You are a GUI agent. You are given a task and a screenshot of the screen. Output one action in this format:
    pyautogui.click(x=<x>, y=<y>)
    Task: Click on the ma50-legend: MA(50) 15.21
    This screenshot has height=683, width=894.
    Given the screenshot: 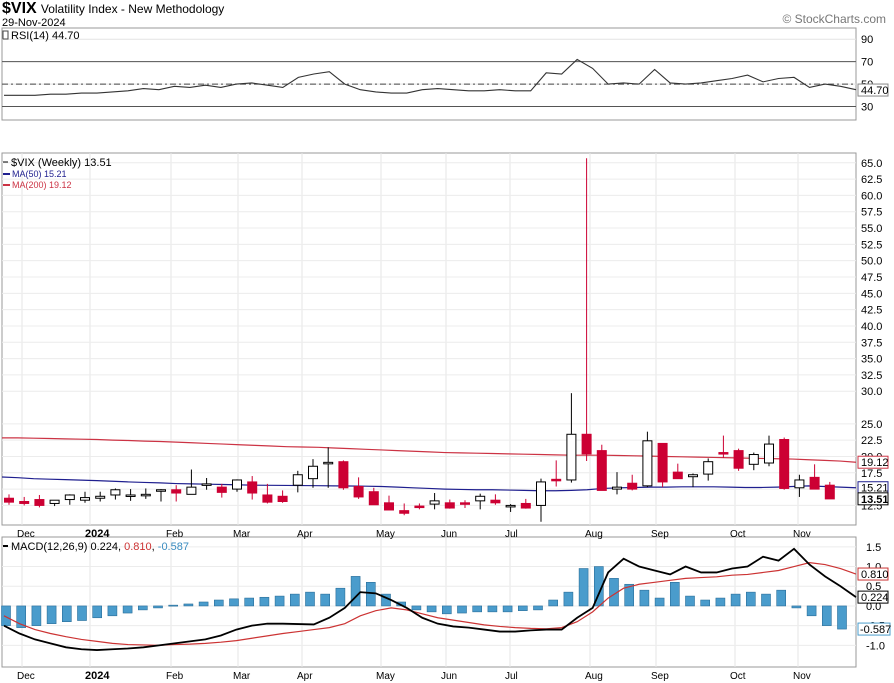 What is the action you would take?
    pyautogui.click(x=39, y=174)
    